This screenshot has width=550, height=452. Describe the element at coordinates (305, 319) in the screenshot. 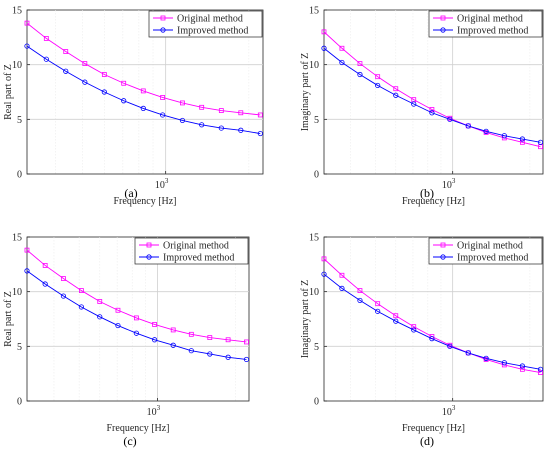

I see `y-axis-label: Imaginary part of Z` at that location.